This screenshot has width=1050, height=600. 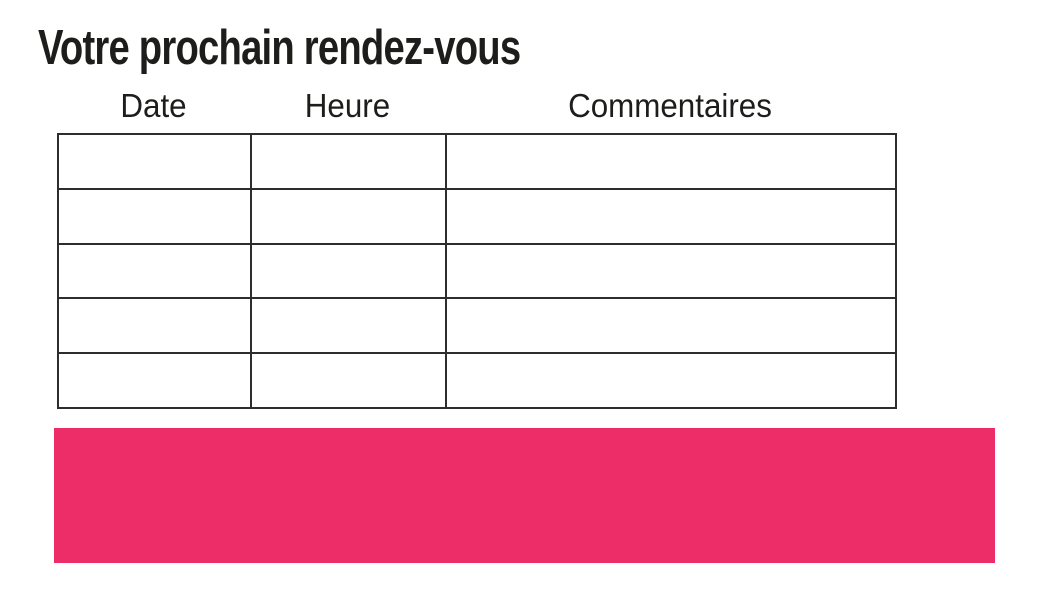 I want to click on page-title: Votre prochain rendez-vous, so click(x=279, y=48).